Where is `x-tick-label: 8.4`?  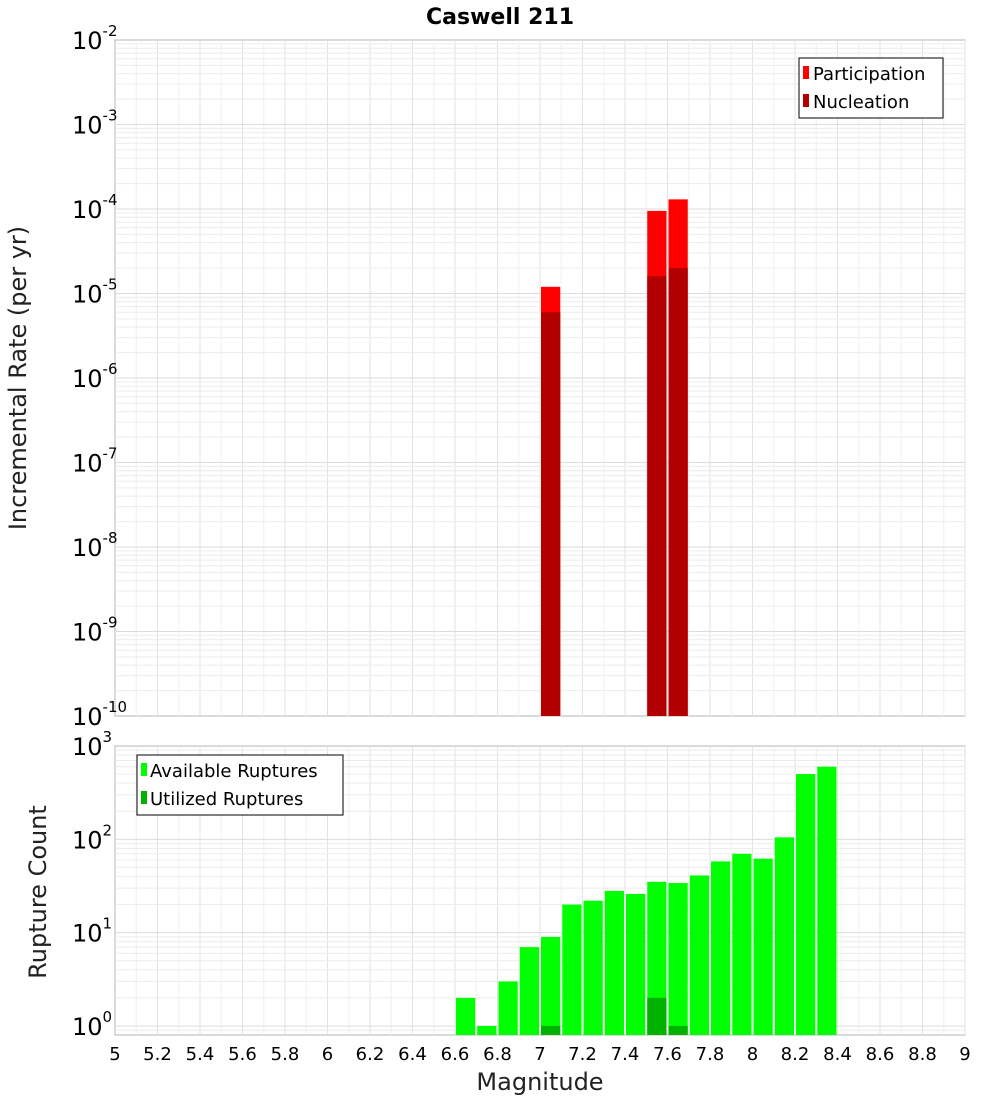
x-tick-label: 8.4 is located at coordinates (837, 1054).